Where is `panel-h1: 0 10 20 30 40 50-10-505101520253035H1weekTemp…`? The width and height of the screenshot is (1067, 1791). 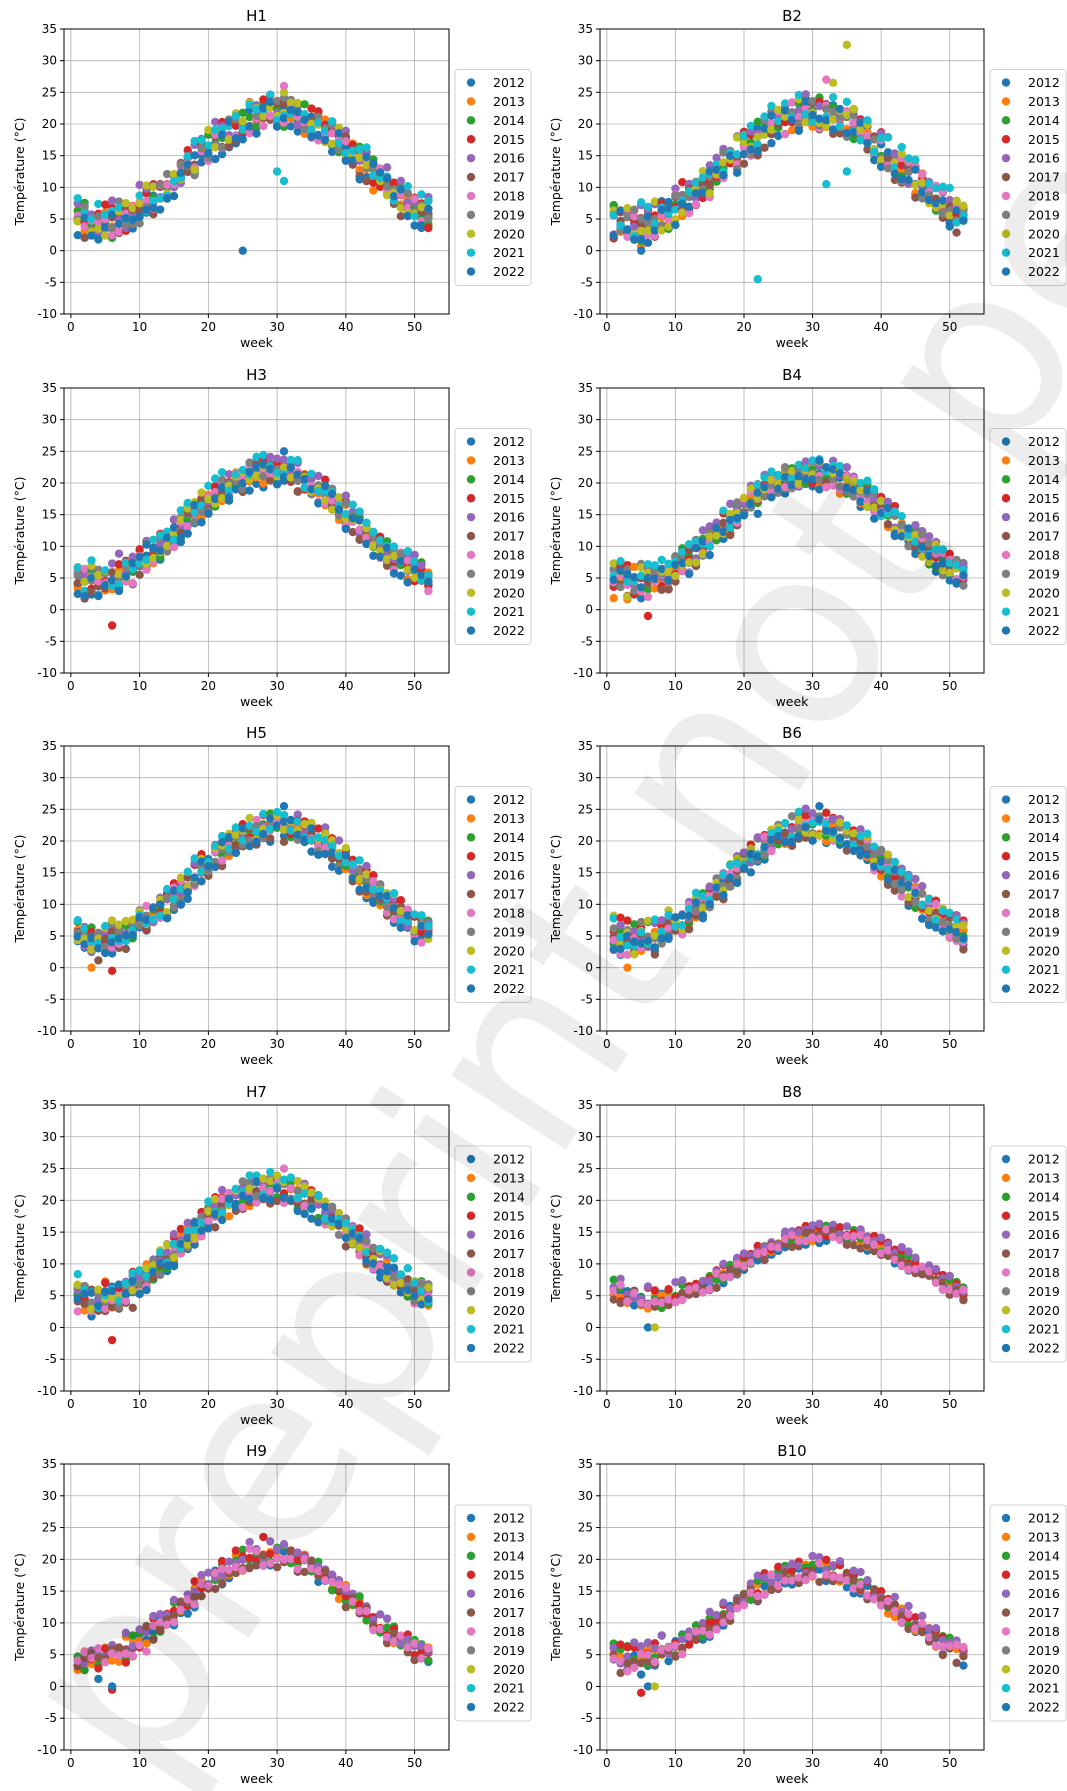 panel-h1: 0 10 20 30 40 50-10-505101520253035H1weekTemp… is located at coordinates (272, 178).